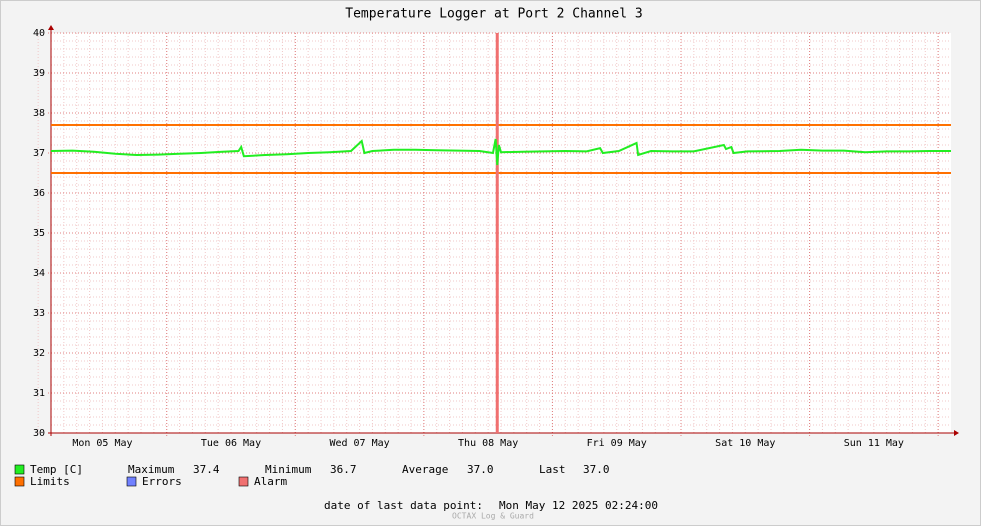 This screenshot has height=526, width=981. What do you see at coordinates (50, 481) in the screenshot?
I see `legend-label: Limits` at bounding box center [50, 481].